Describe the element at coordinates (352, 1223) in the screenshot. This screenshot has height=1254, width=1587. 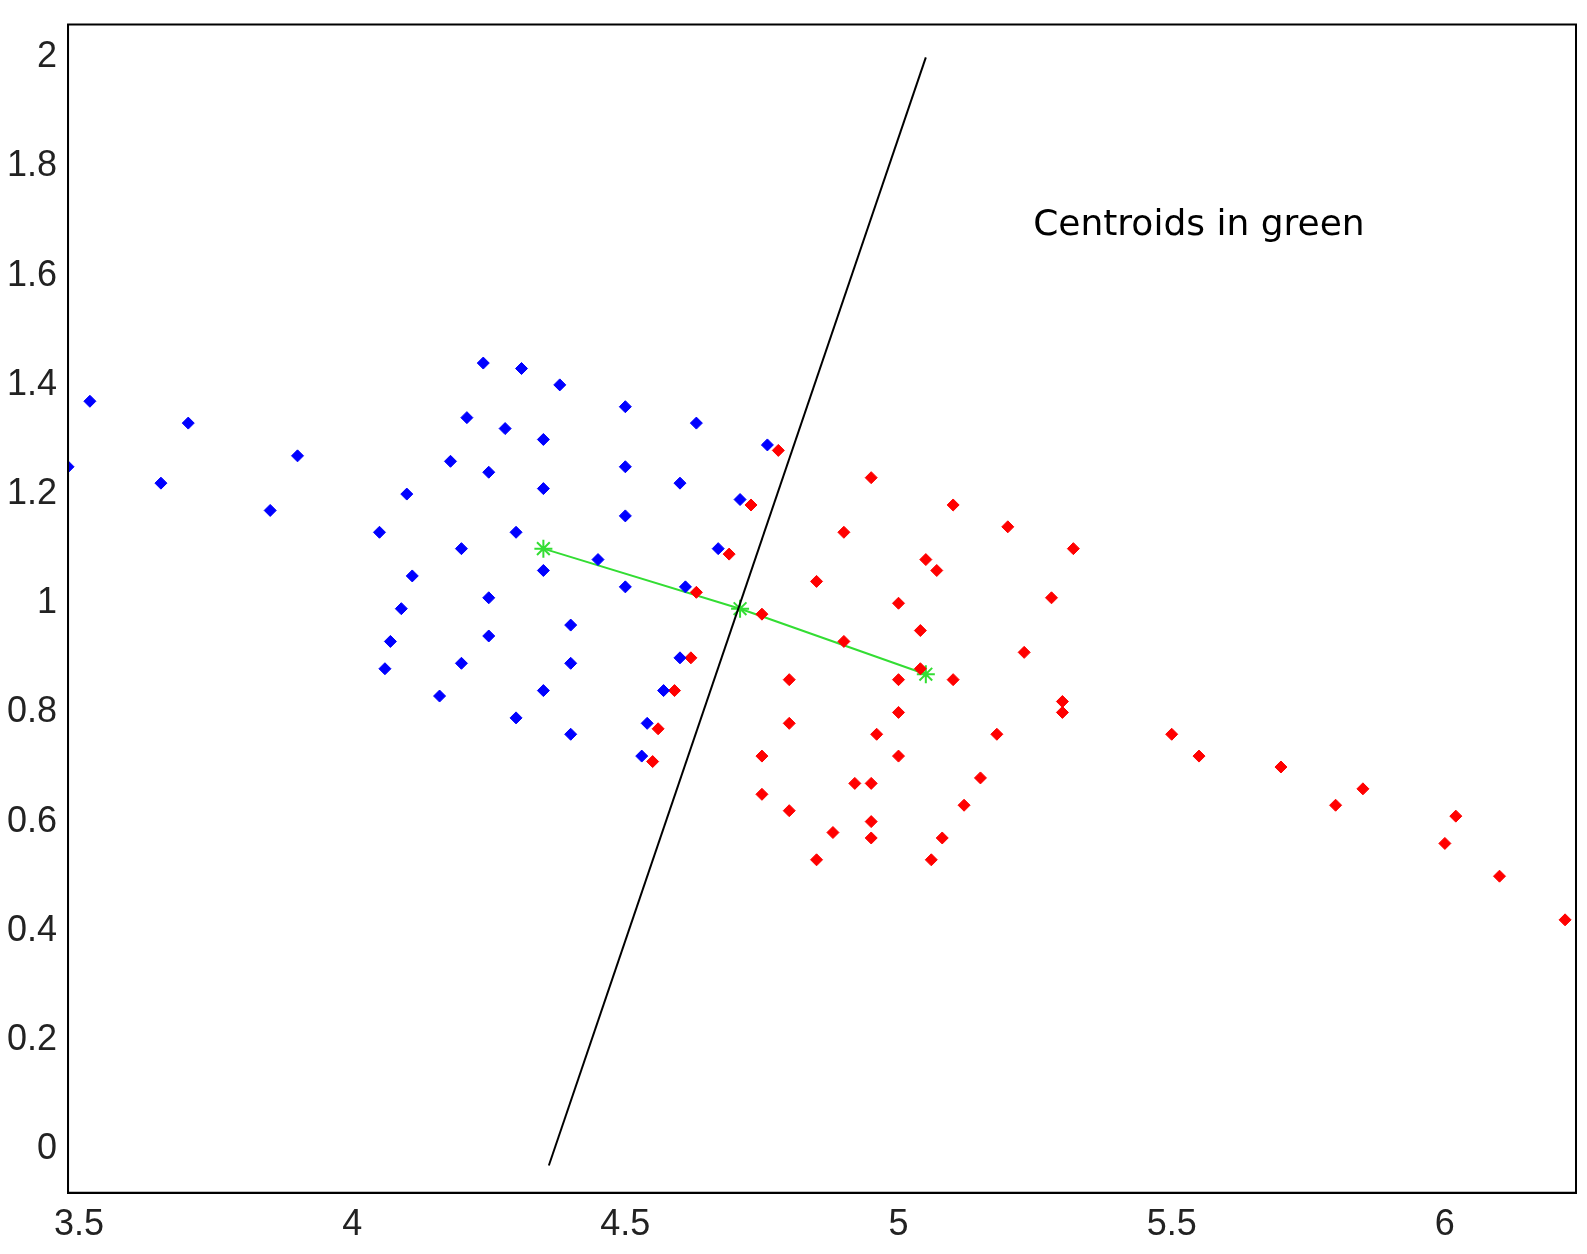
I see `x-tick-label: 4` at that location.